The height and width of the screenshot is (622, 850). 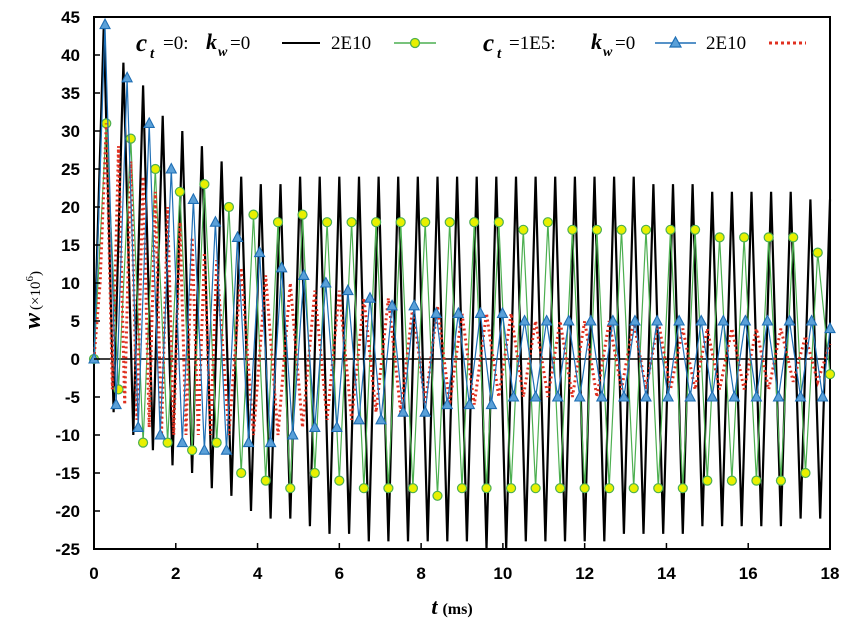 I want to click on y-tick-label: -10, so click(x=67, y=435).